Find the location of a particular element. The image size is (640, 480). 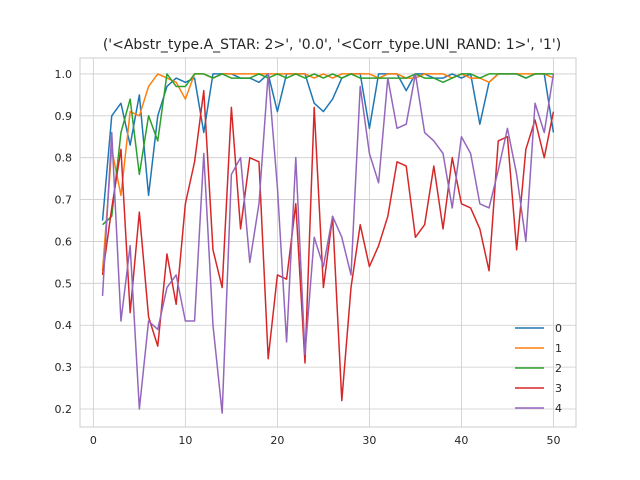

y-tick-label: 0.9 is located at coordinates (64, 116).